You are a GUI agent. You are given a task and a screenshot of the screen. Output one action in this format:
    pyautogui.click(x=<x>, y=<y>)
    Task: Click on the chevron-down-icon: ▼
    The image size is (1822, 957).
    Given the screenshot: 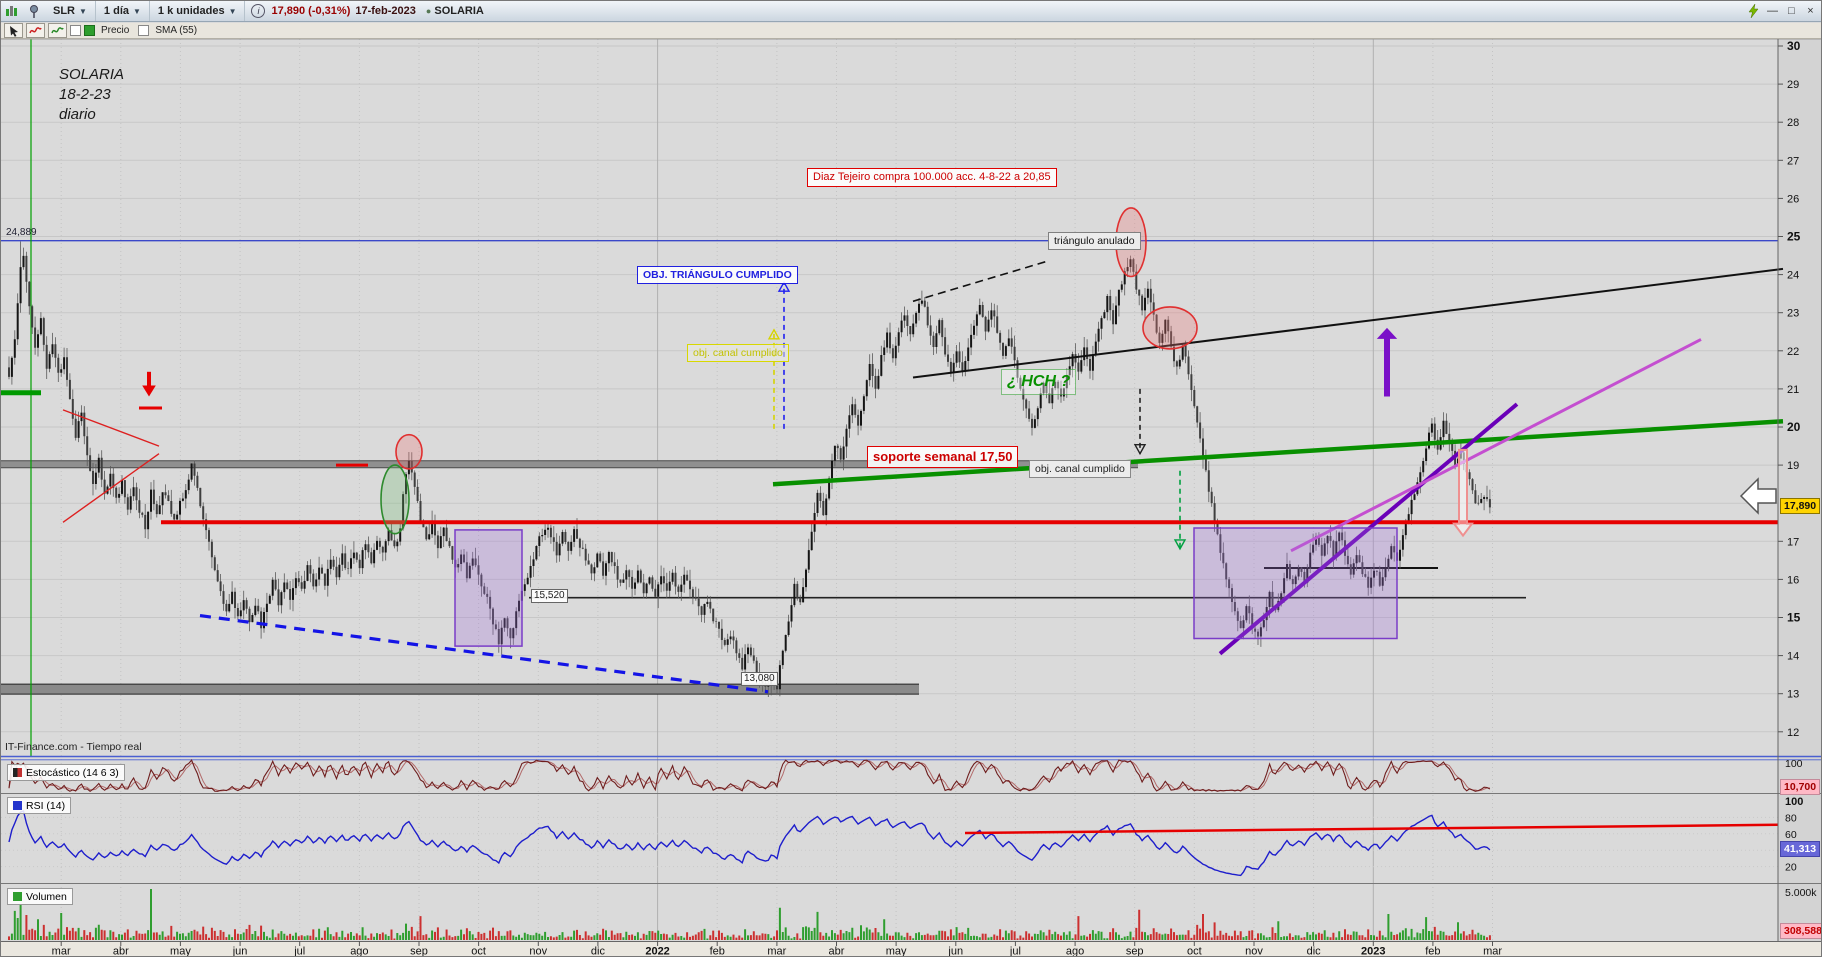 What is the action you would take?
    pyautogui.click(x=232, y=11)
    